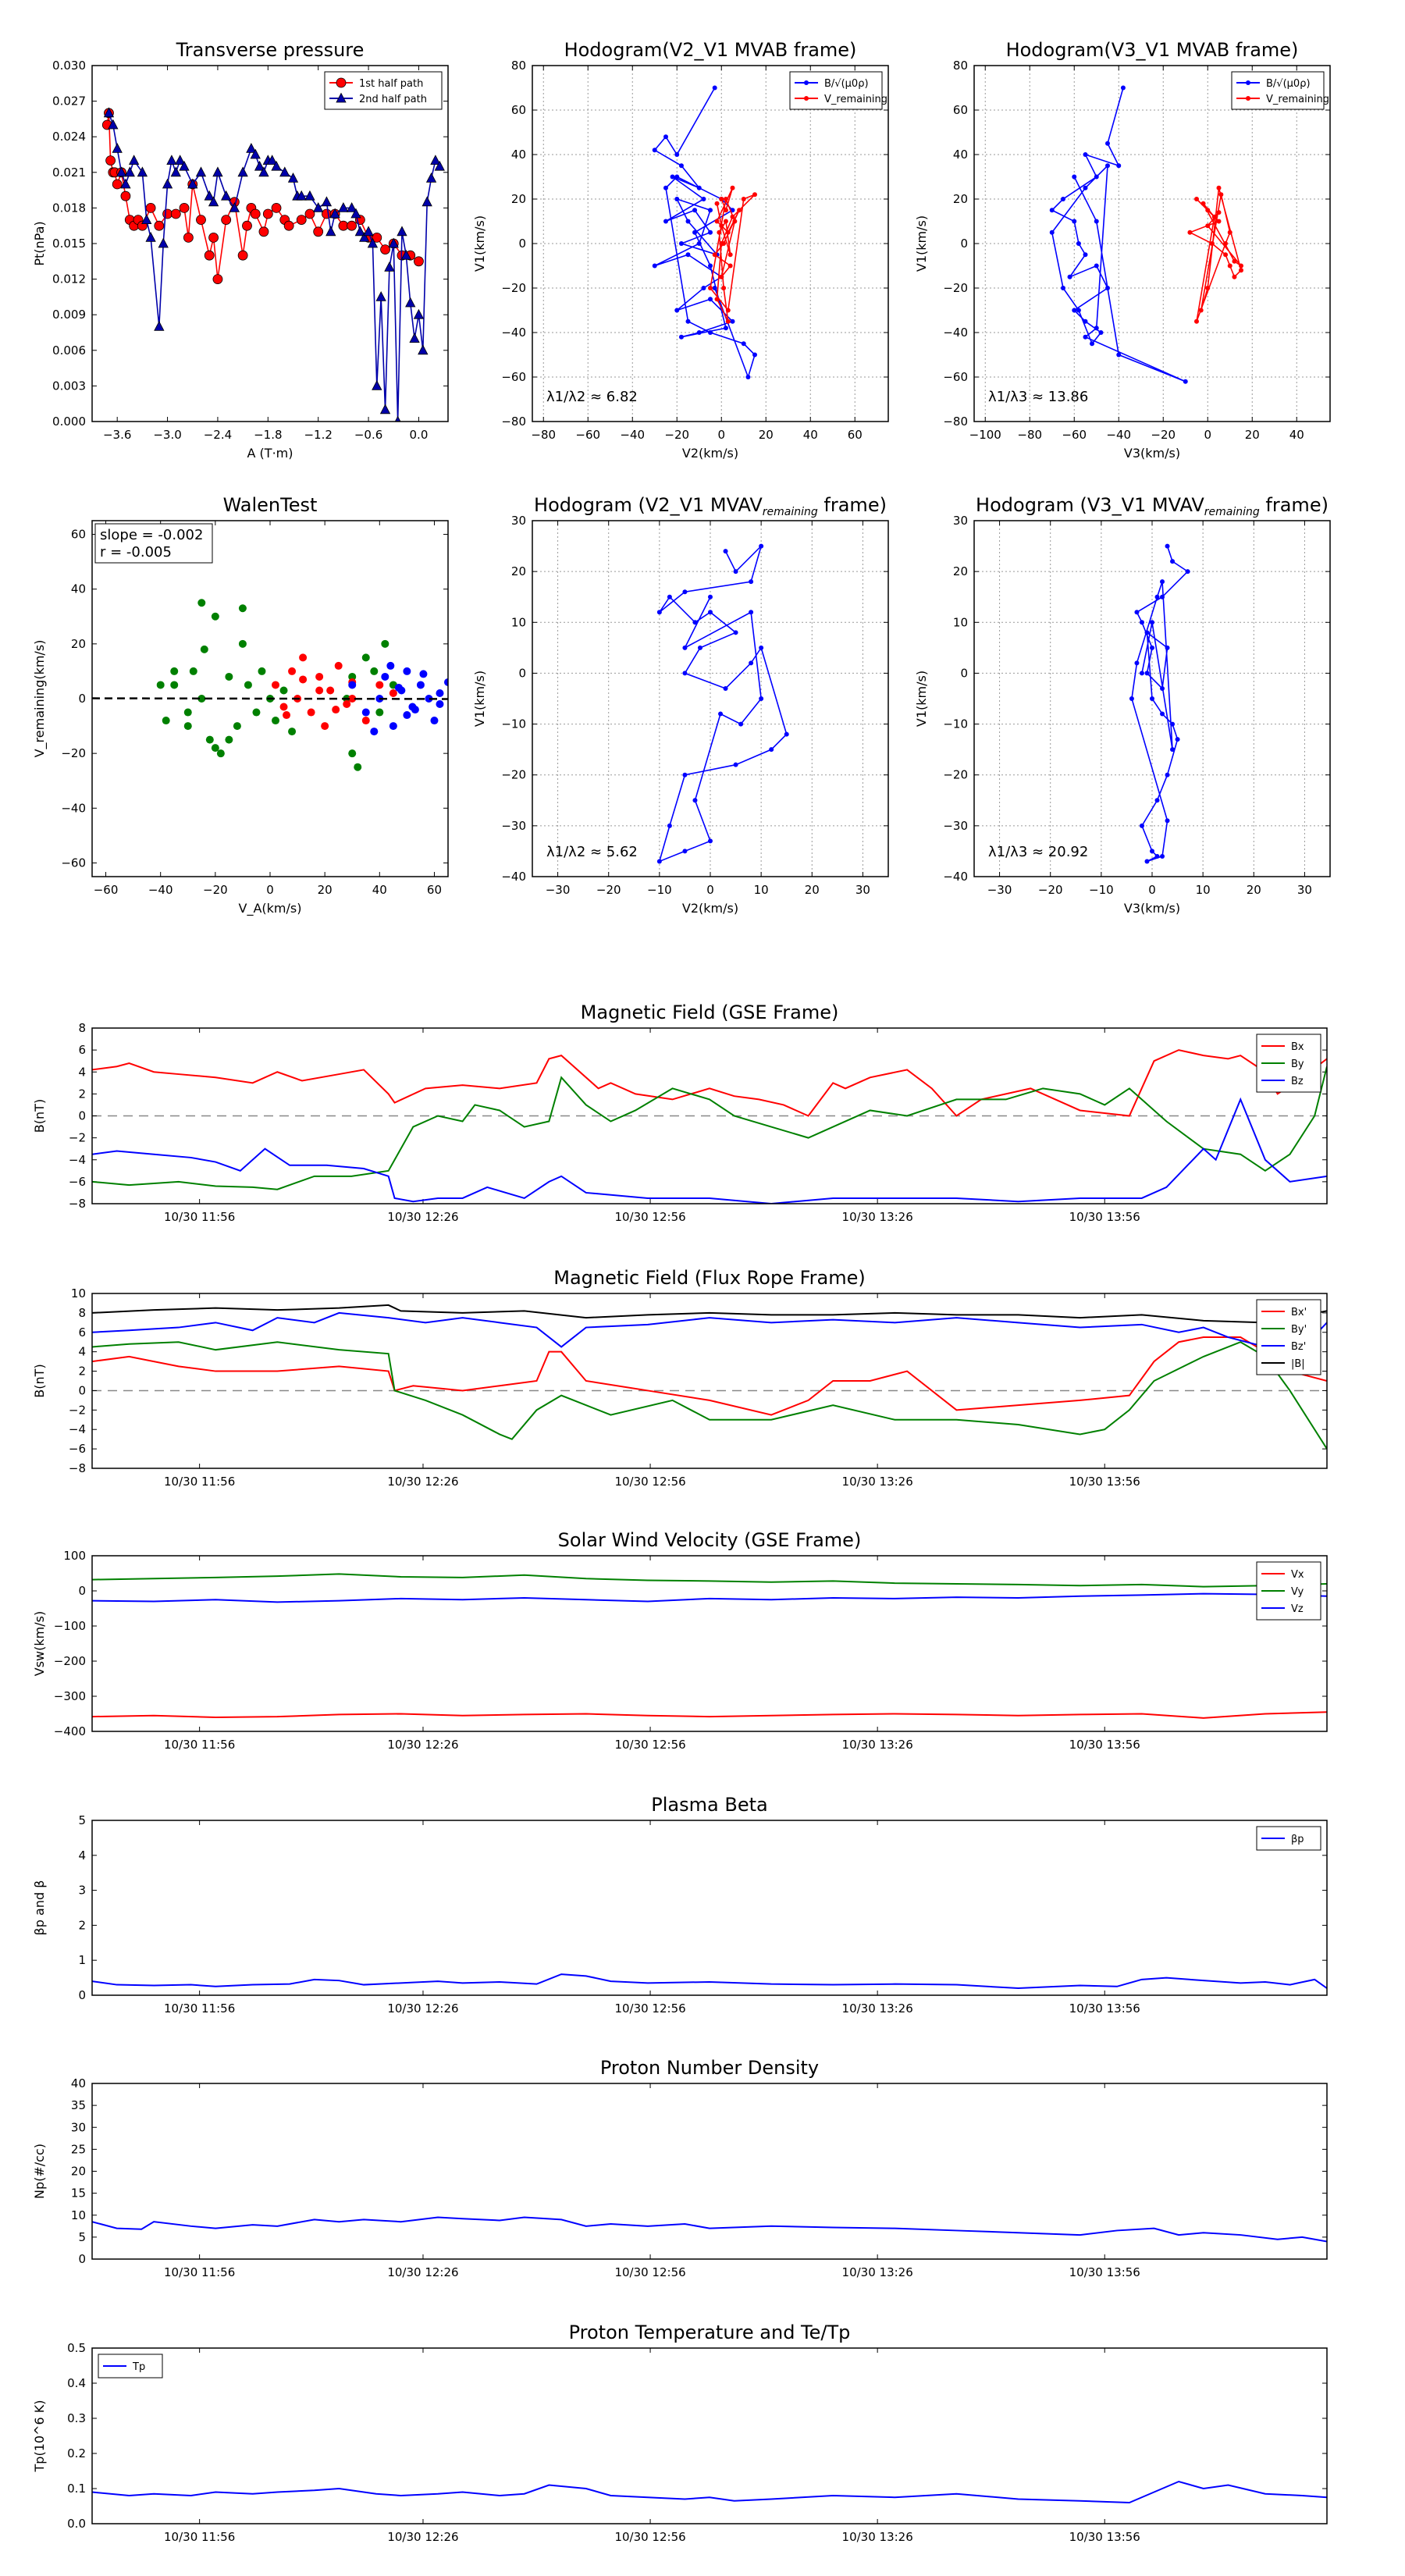  Describe the element at coordinates (383, 90) in the screenshot. I see `legend: 1st half path 2nd half path` at that location.